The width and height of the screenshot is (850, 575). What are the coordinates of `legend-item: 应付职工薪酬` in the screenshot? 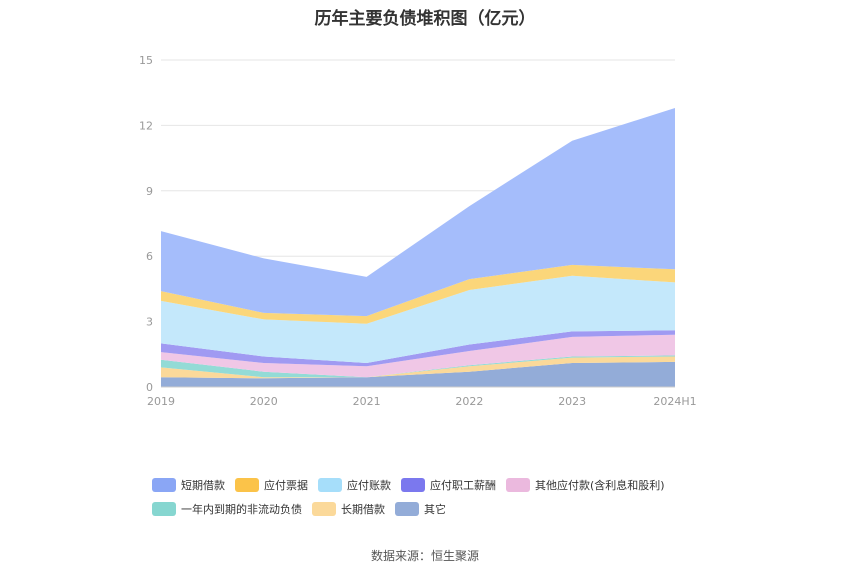 It's located at (448, 485).